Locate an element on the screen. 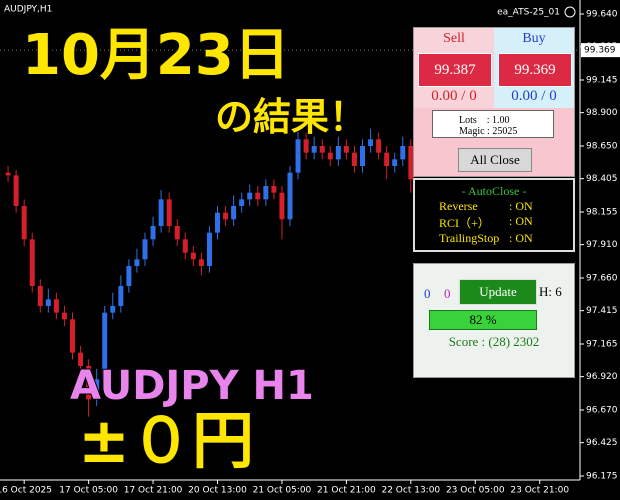 The image size is (620, 500). y-tick-label: 96.425 is located at coordinates (602, 443).